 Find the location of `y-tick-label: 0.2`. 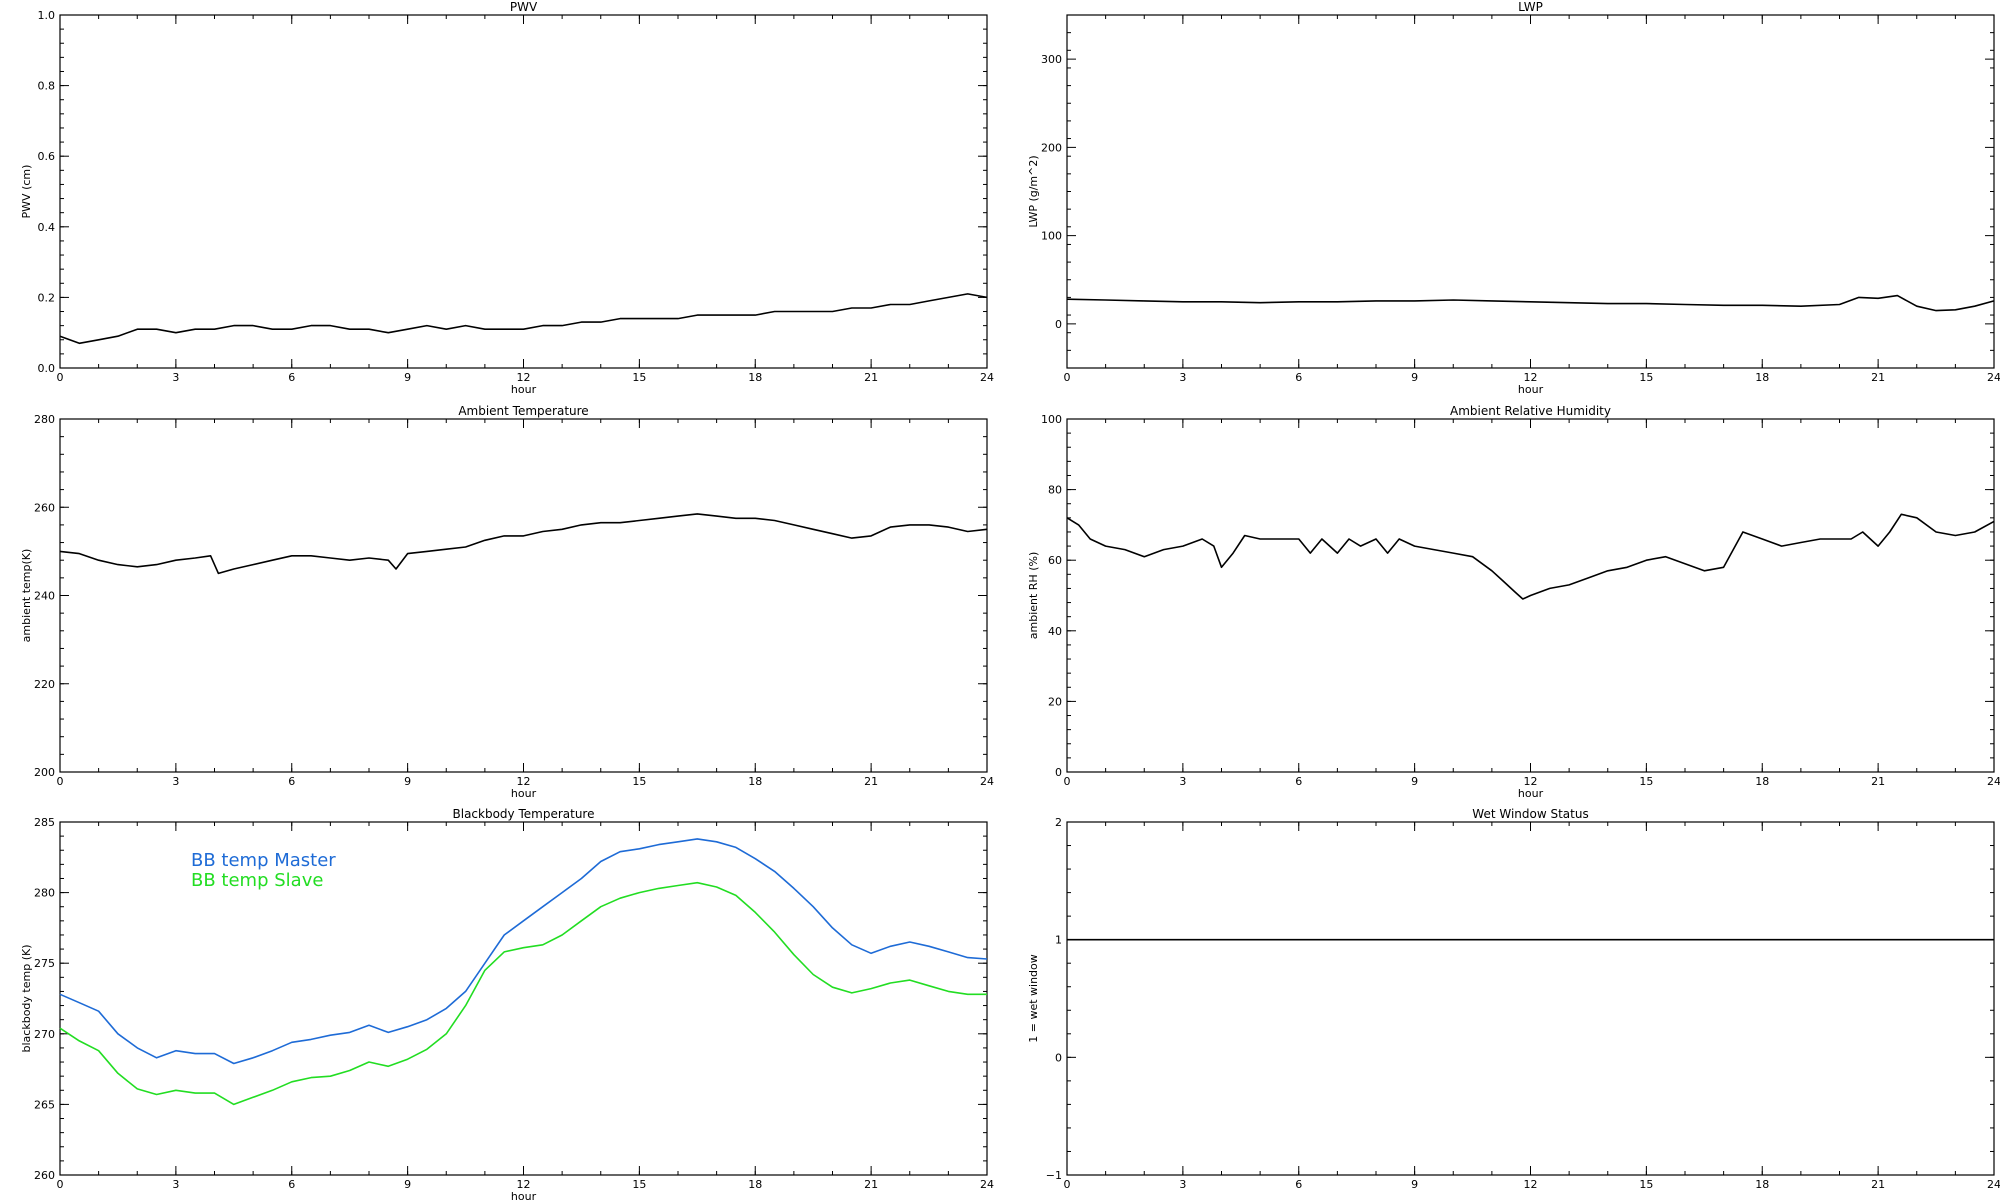

y-tick-label: 0.2 is located at coordinates (47, 297).